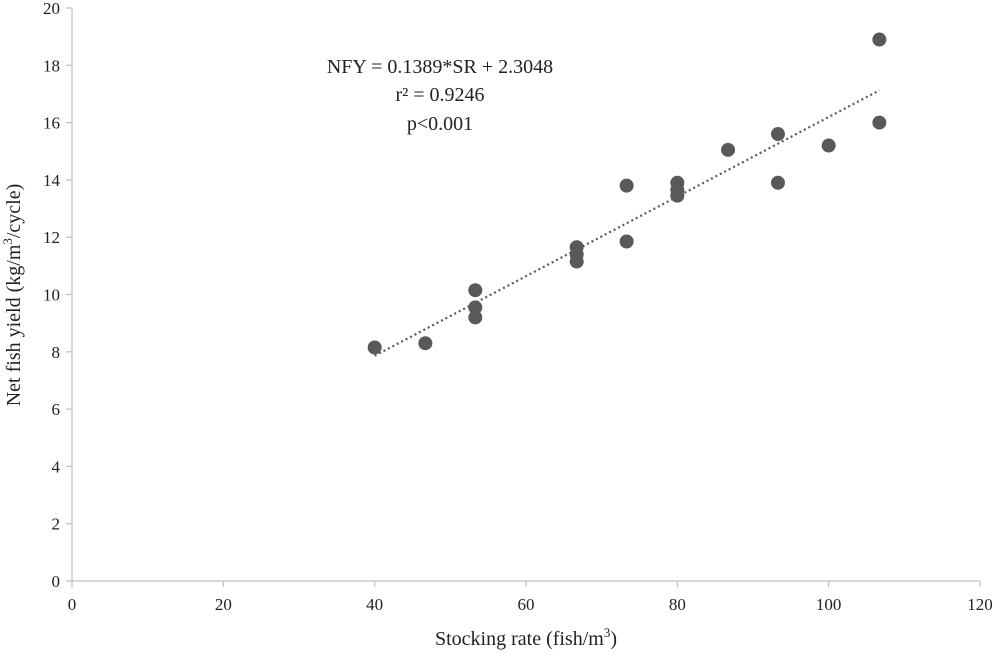 This screenshot has width=1000, height=659. I want to click on x-tick-label: 100, so click(829, 604).